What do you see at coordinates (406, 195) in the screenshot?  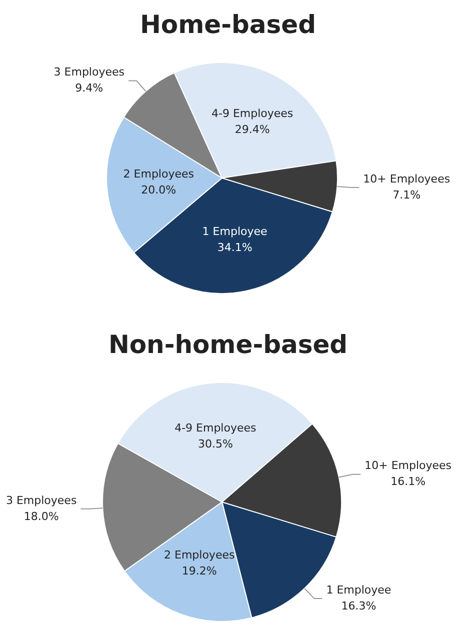 I see `data-label: 7.1%` at bounding box center [406, 195].